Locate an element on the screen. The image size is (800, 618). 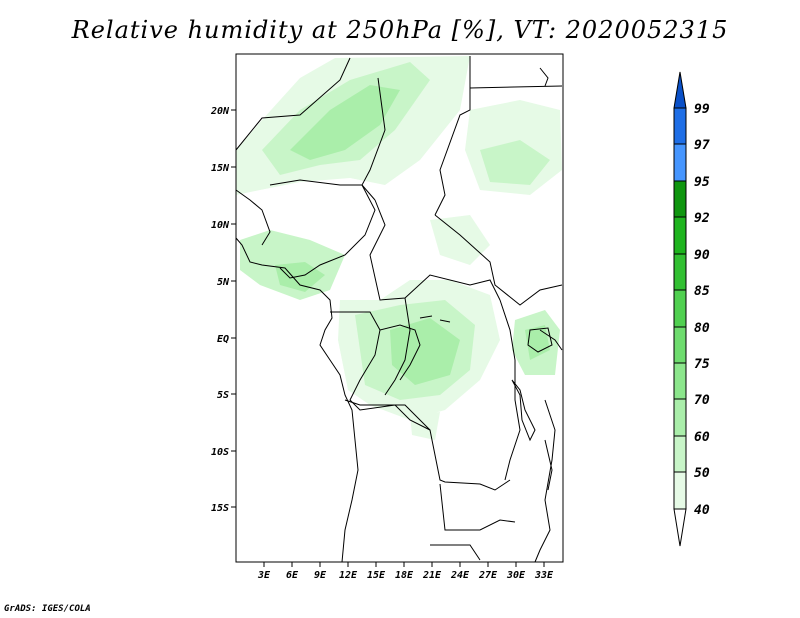
colorbar-label: 75 is located at coordinates (702, 364).